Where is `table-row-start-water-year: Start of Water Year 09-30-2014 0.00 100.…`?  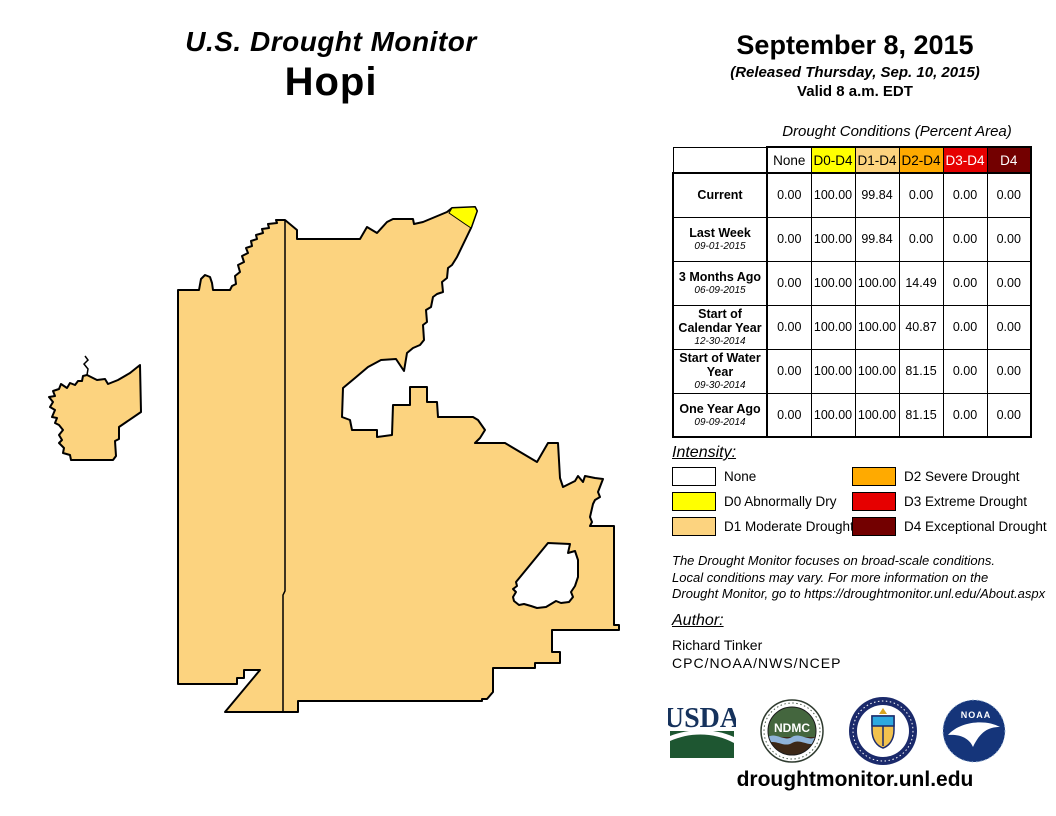
table-row-start-water-year: Start of Water Year 09-30-2014 0.00 100.… is located at coordinates (852, 371).